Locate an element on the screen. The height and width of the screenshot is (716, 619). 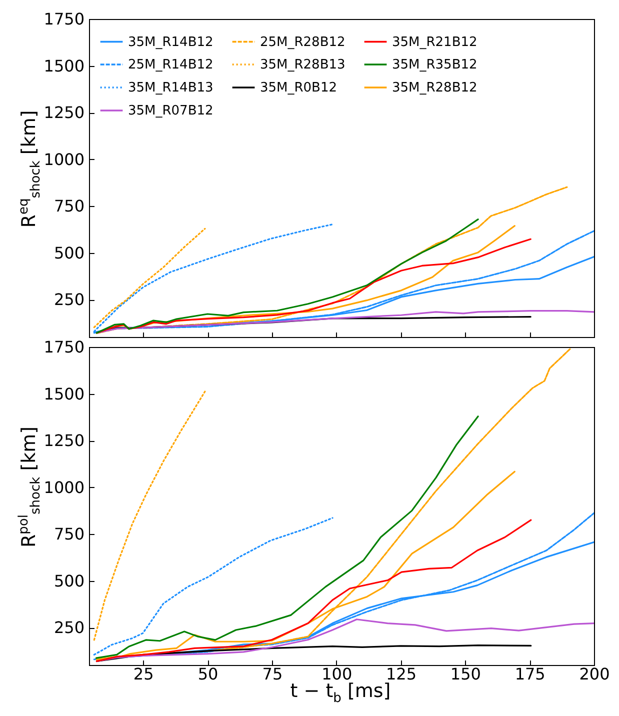
legend-label: 25M_R14B12 is located at coordinates (171, 65).